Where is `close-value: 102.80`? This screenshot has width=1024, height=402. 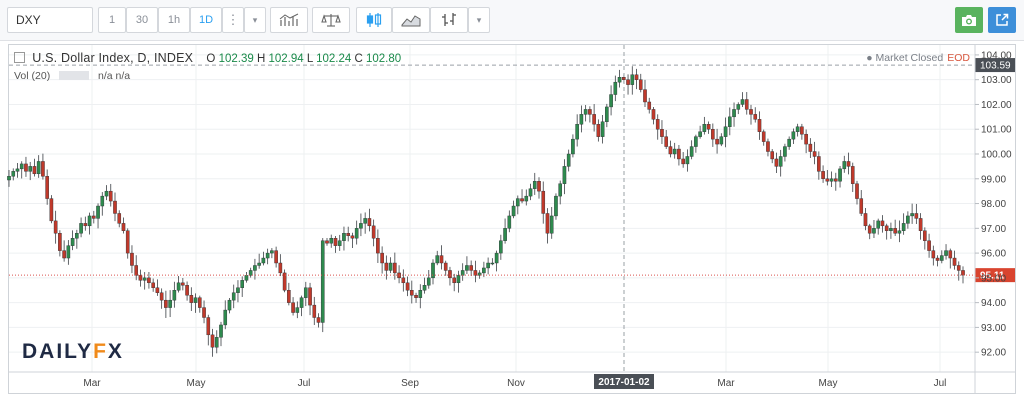 close-value: 102.80 is located at coordinates (383, 59).